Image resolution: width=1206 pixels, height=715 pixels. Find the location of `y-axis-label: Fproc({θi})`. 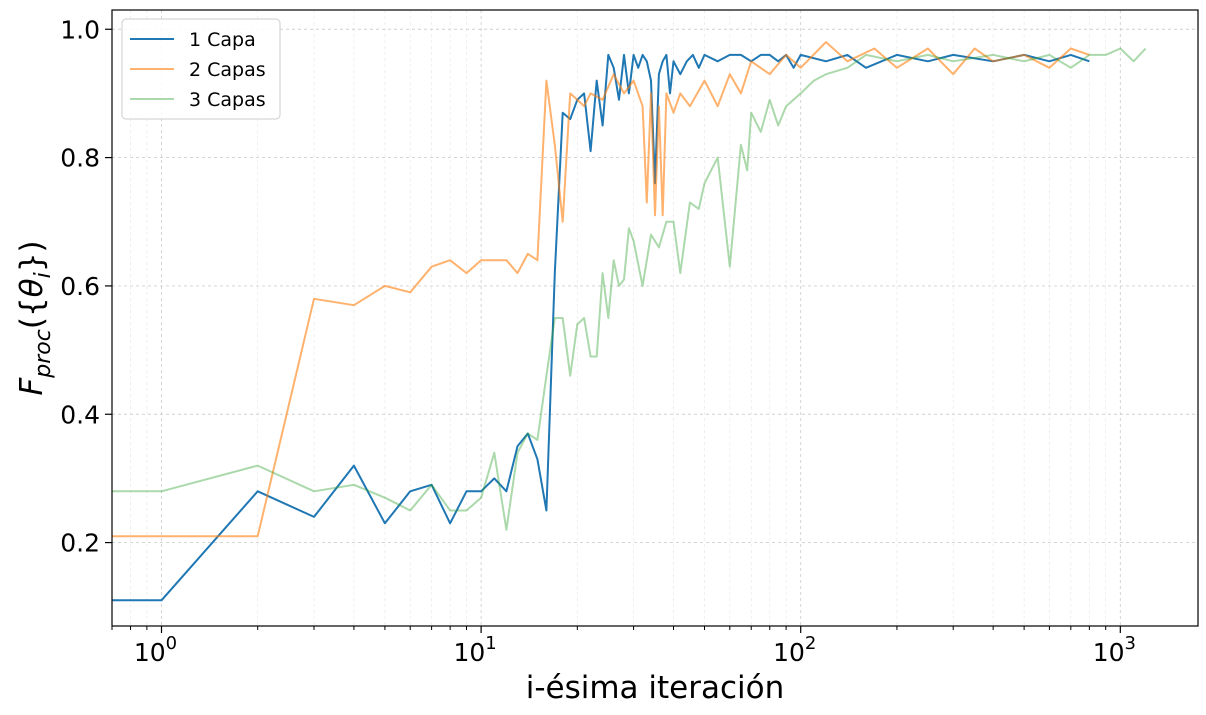

y-axis-label: Fproc({θi}) is located at coordinates (35, 317).